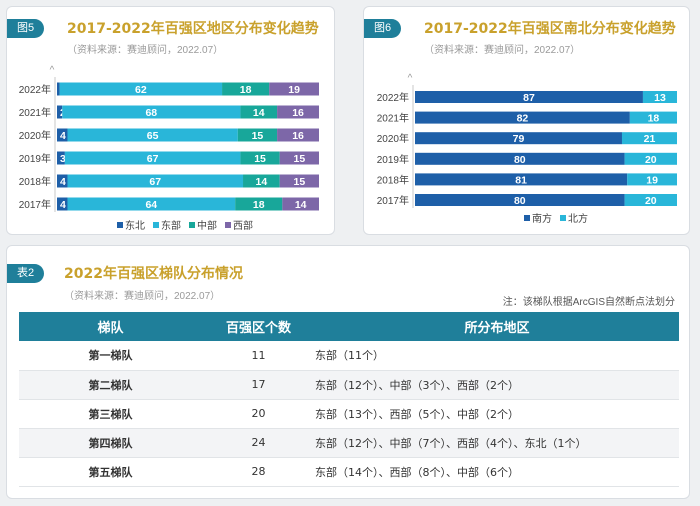 The width and height of the screenshot is (700, 506). What do you see at coordinates (519, 139) in the screenshot?
I see `data-label: 79` at bounding box center [519, 139].